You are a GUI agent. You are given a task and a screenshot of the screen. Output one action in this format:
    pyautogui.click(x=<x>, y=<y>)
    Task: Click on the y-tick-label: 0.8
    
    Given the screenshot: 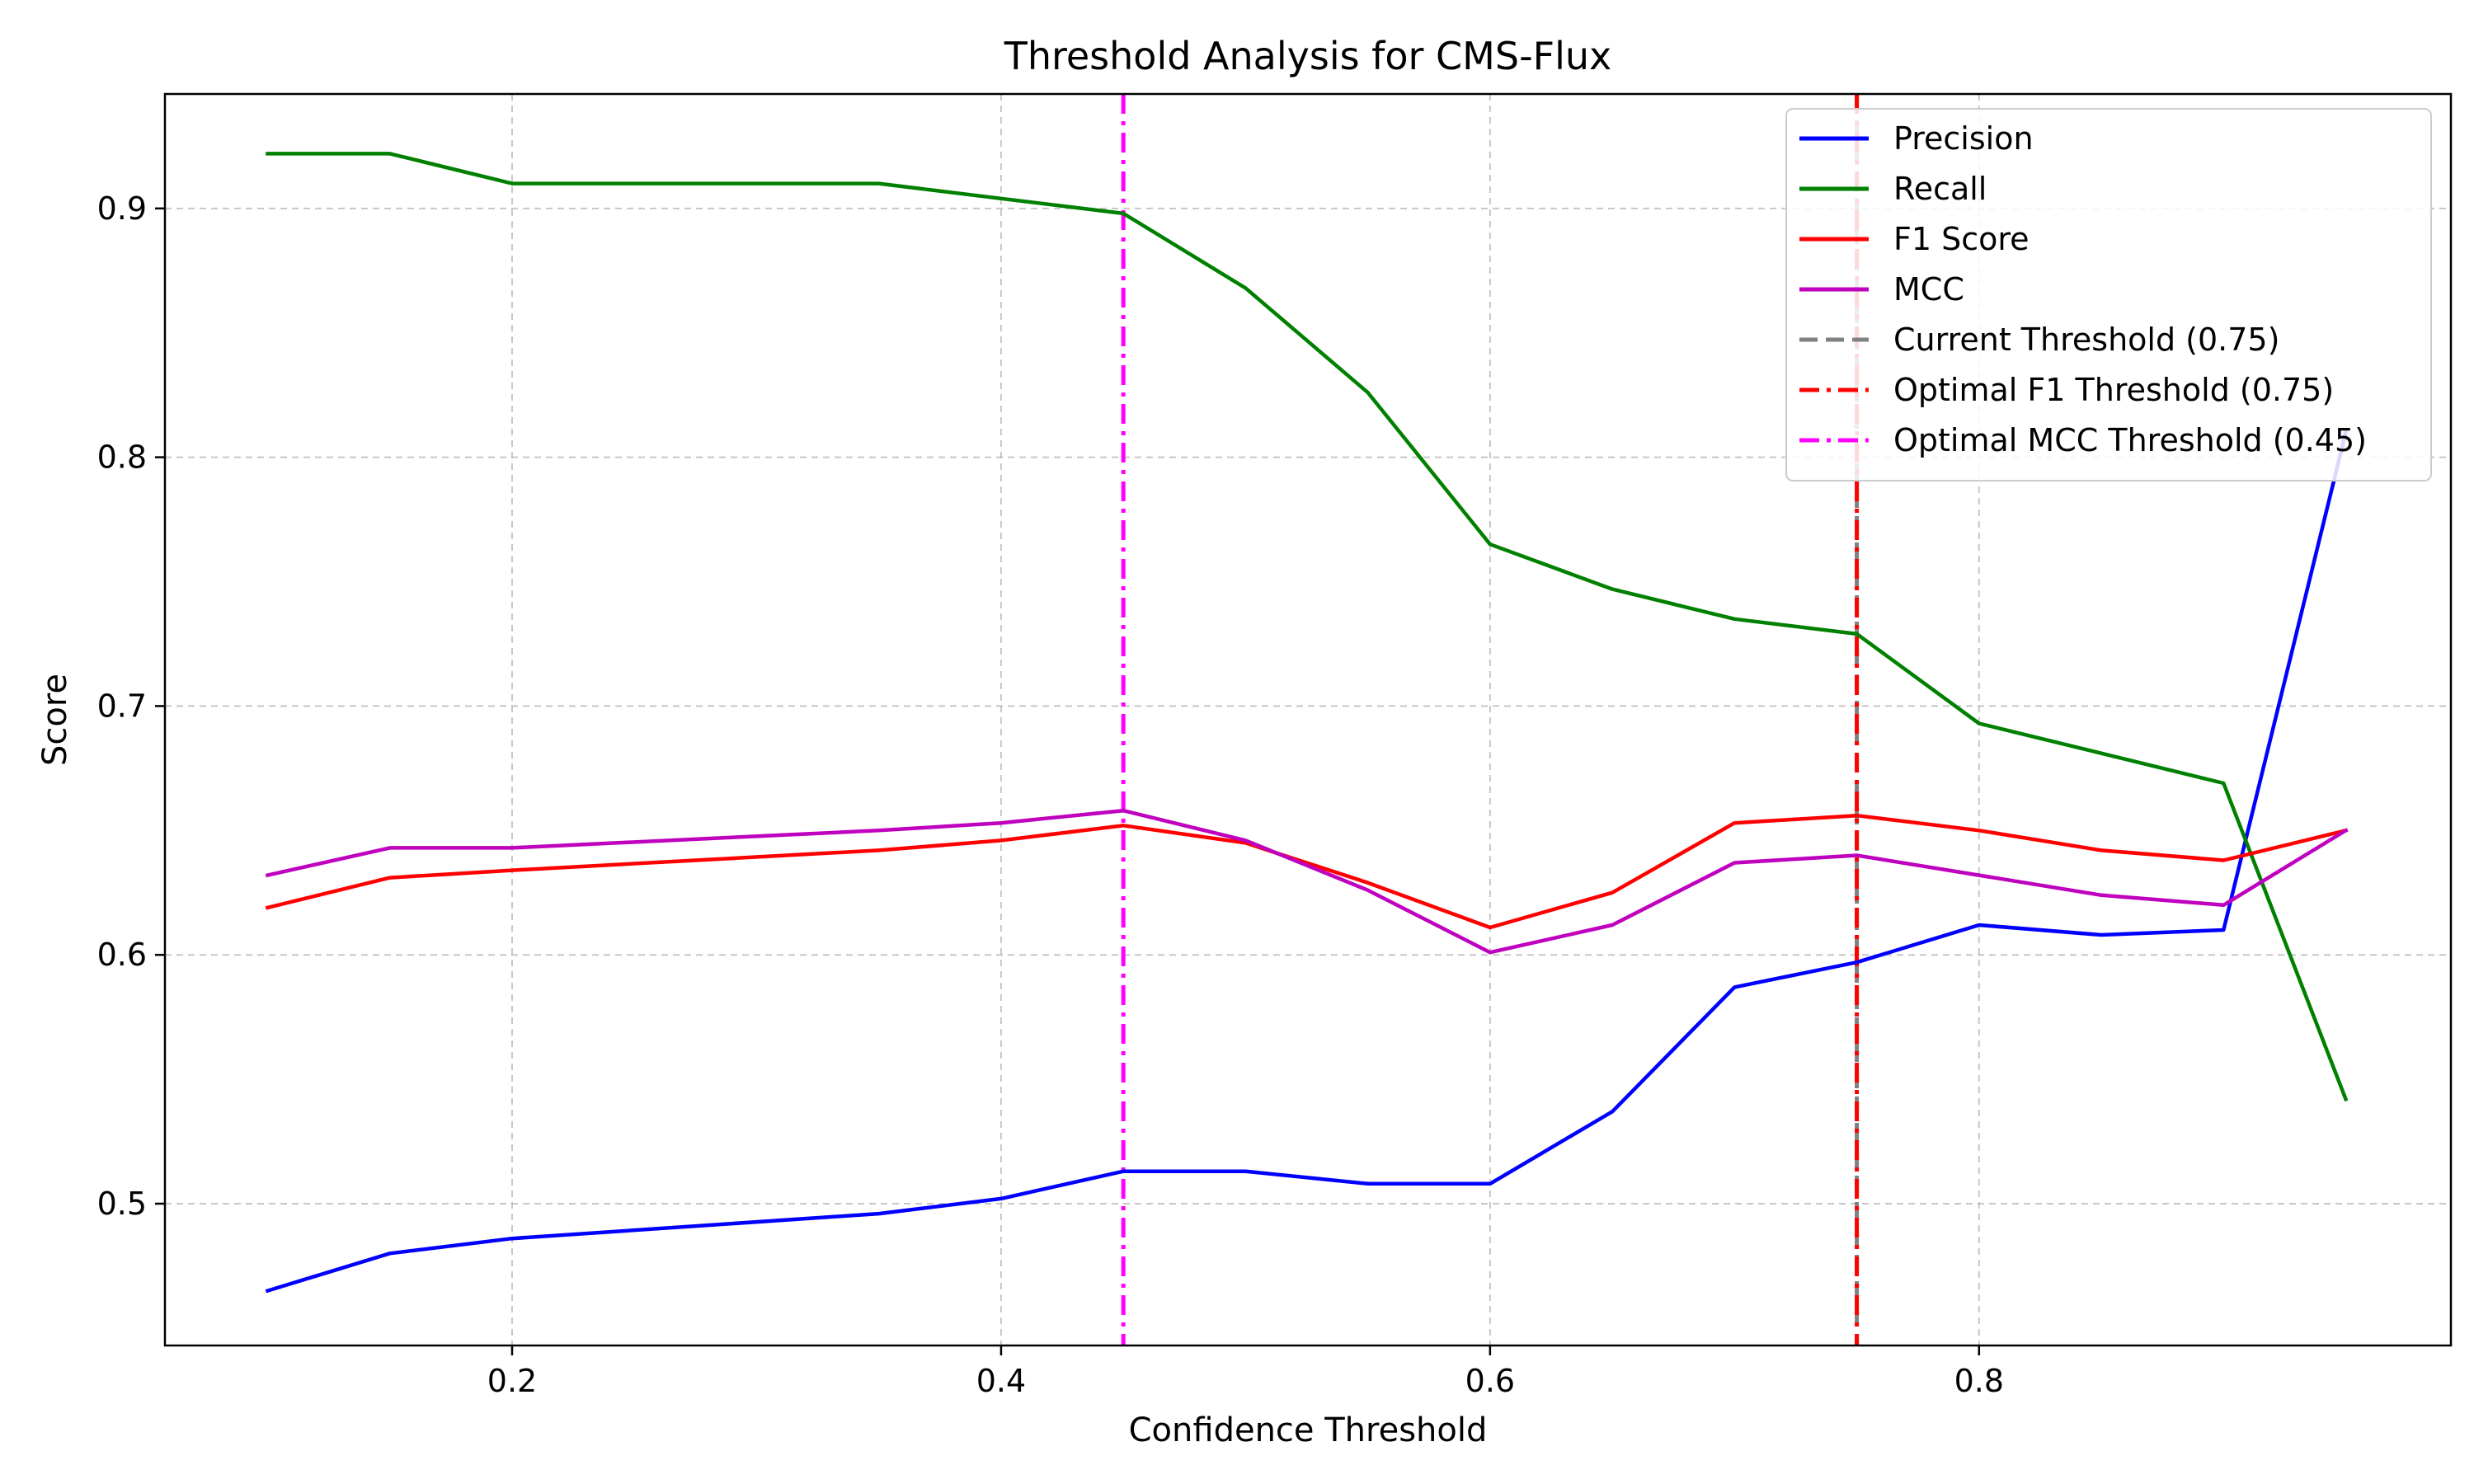 What is the action you would take?
    pyautogui.click(x=122, y=458)
    